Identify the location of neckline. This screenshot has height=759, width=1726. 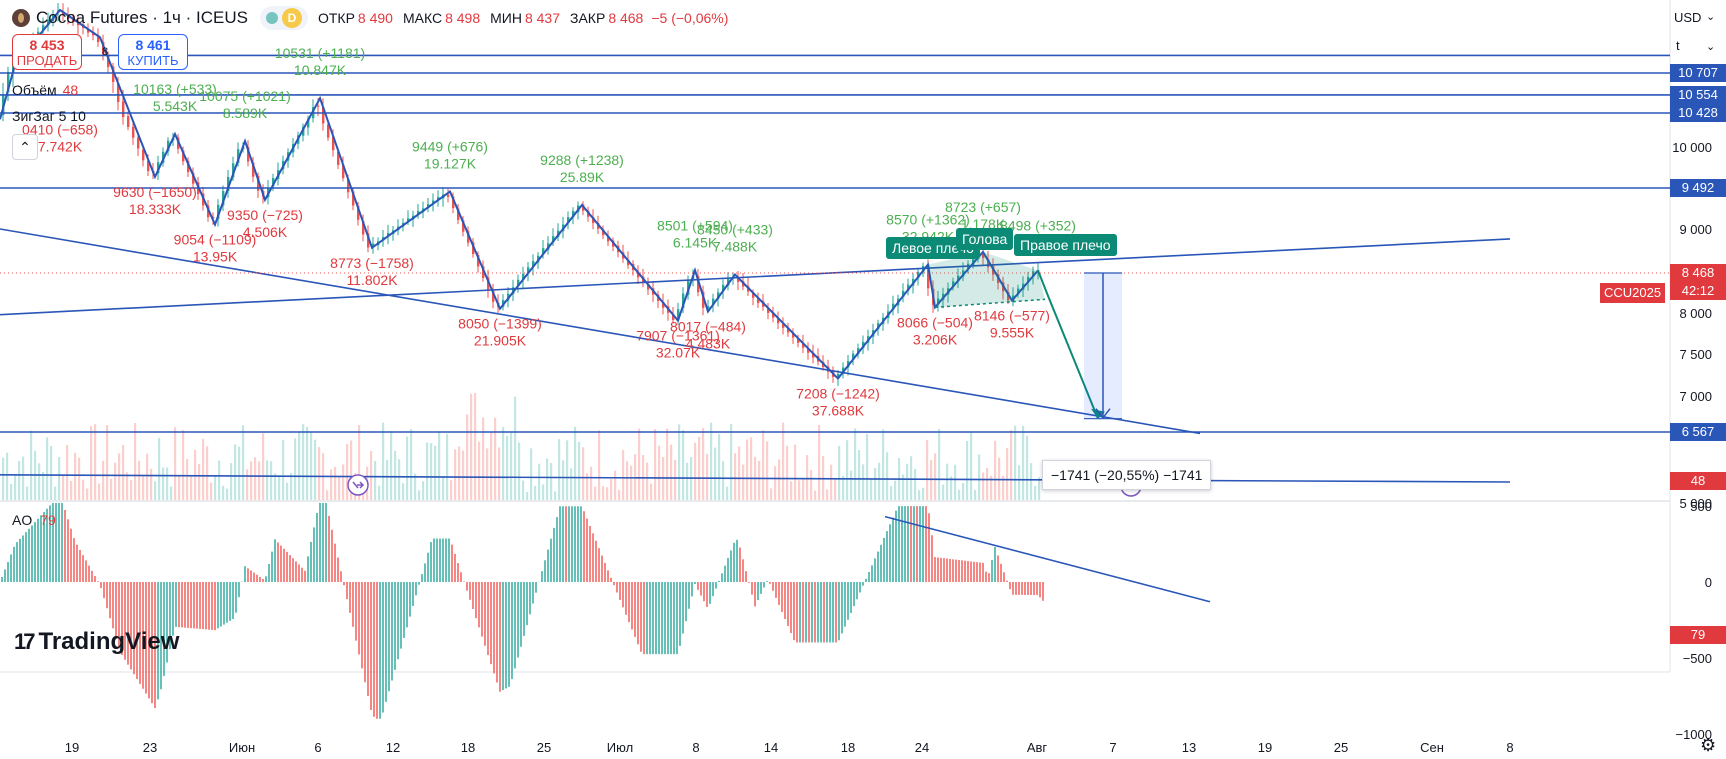
(990, 303).